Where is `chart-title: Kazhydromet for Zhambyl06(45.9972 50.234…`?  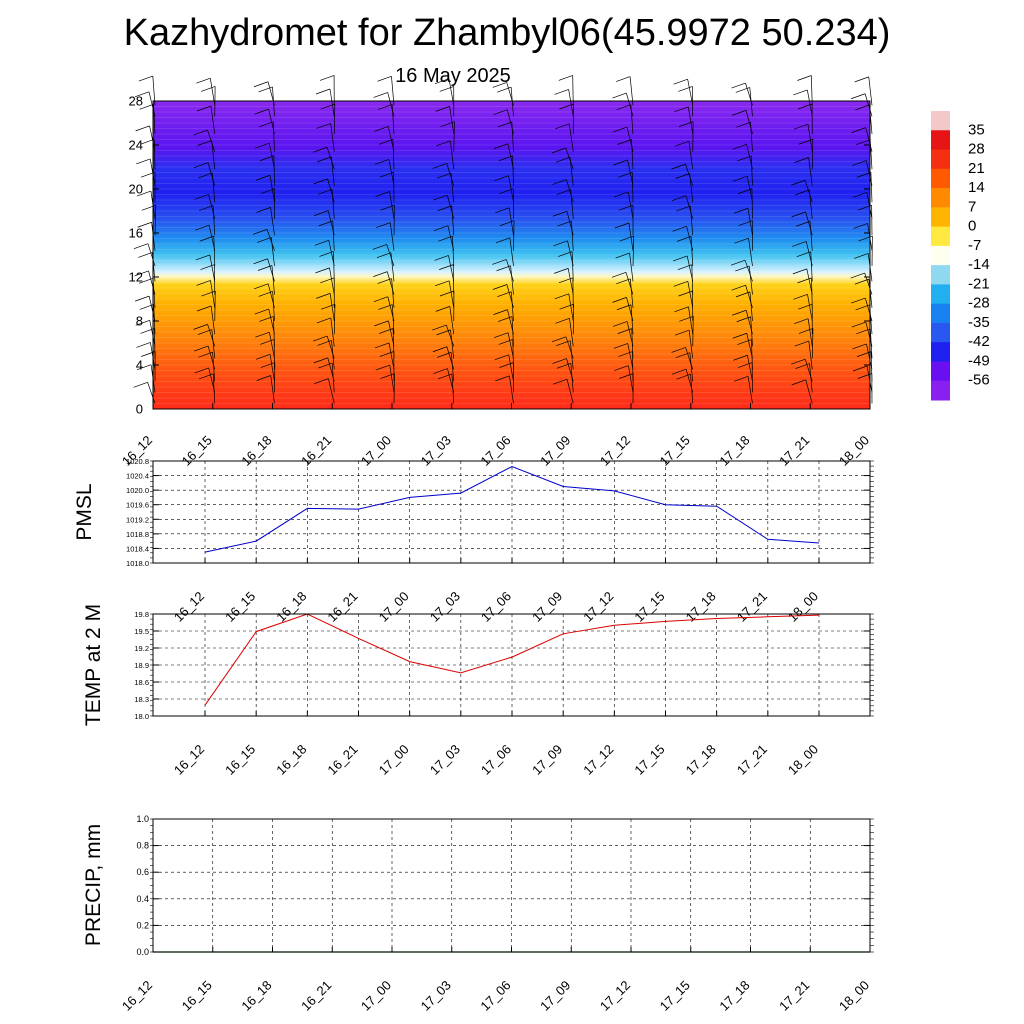 chart-title: Kazhydromet for Zhambyl06(45.9972 50.234… is located at coordinates (507, 33).